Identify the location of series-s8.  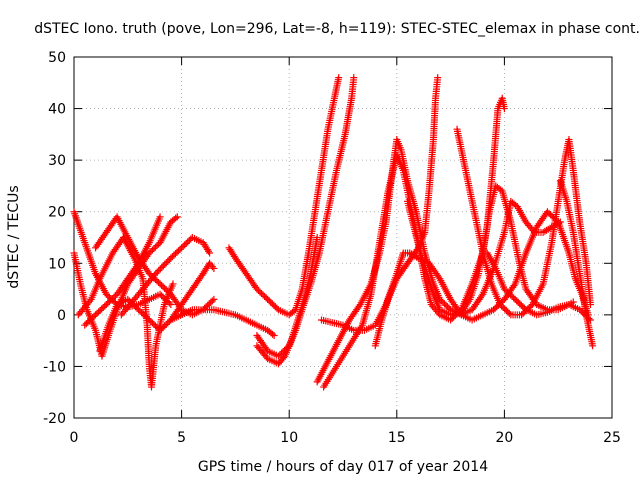
(222, 322).